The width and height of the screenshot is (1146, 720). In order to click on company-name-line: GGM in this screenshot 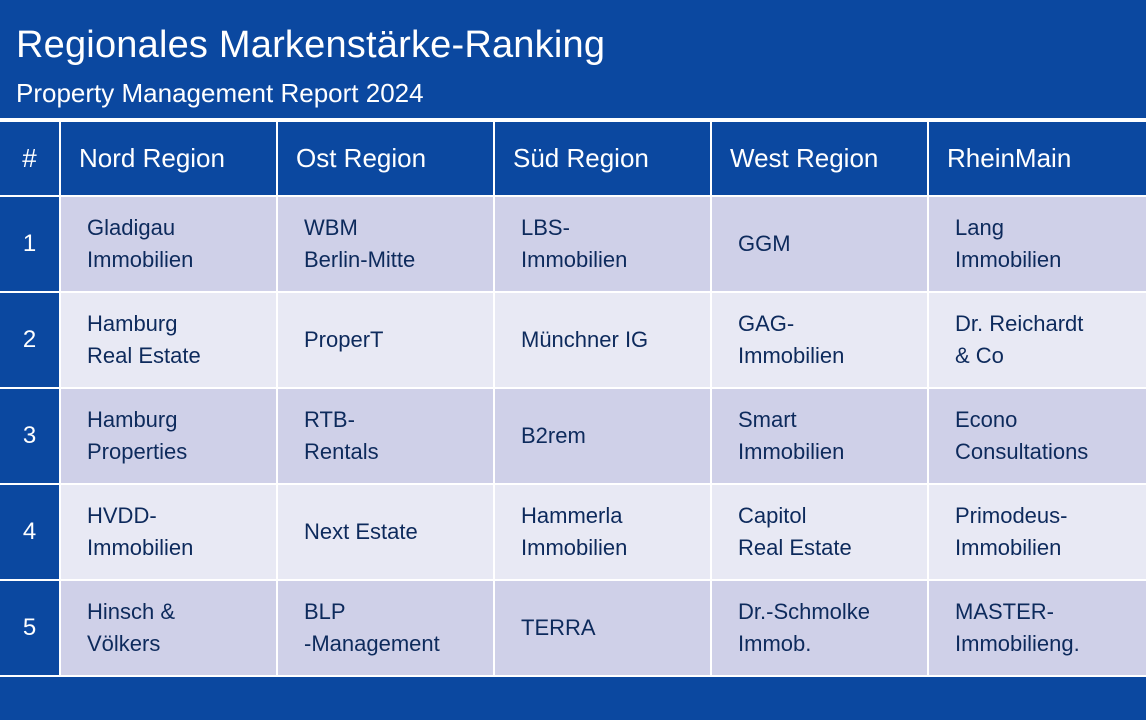, I will do `click(764, 243)`.